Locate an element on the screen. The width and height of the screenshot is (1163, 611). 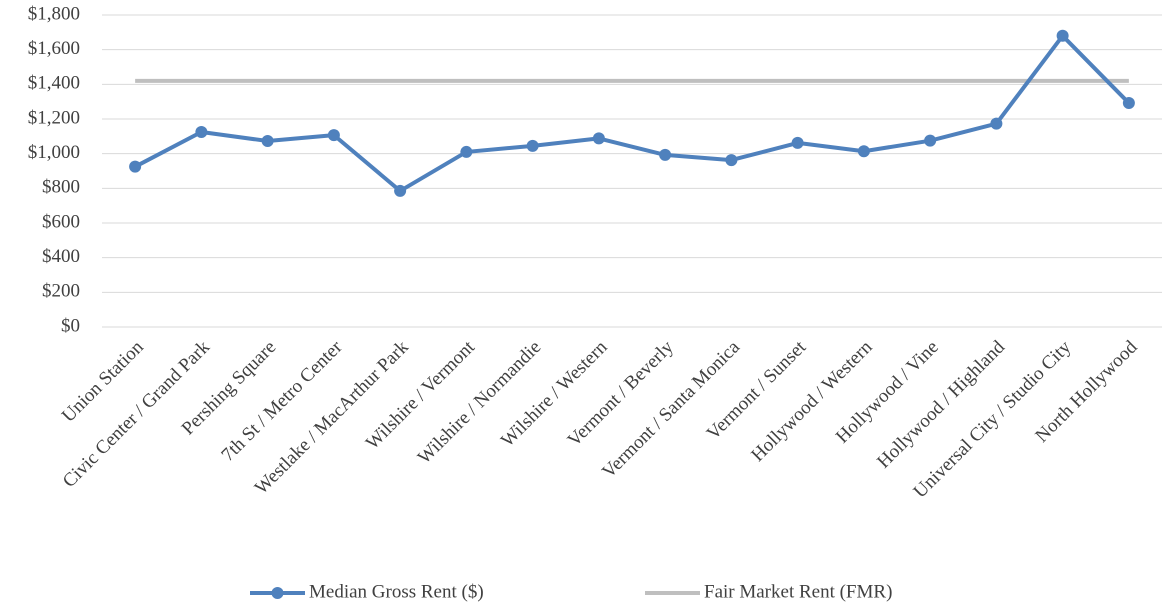
y-tick-label: $1,200 is located at coordinates (54, 117).